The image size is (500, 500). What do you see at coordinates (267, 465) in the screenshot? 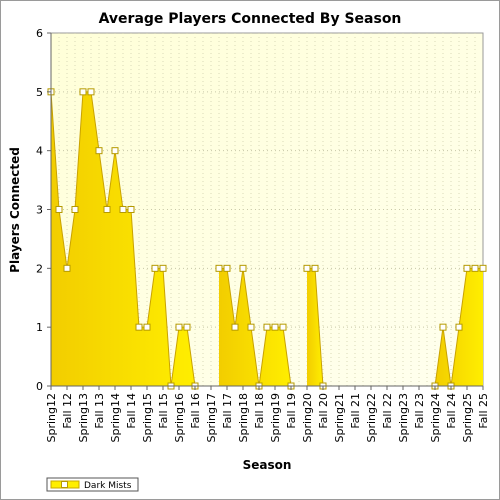
I see `x-axis-title: Season` at bounding box center [267, 465].